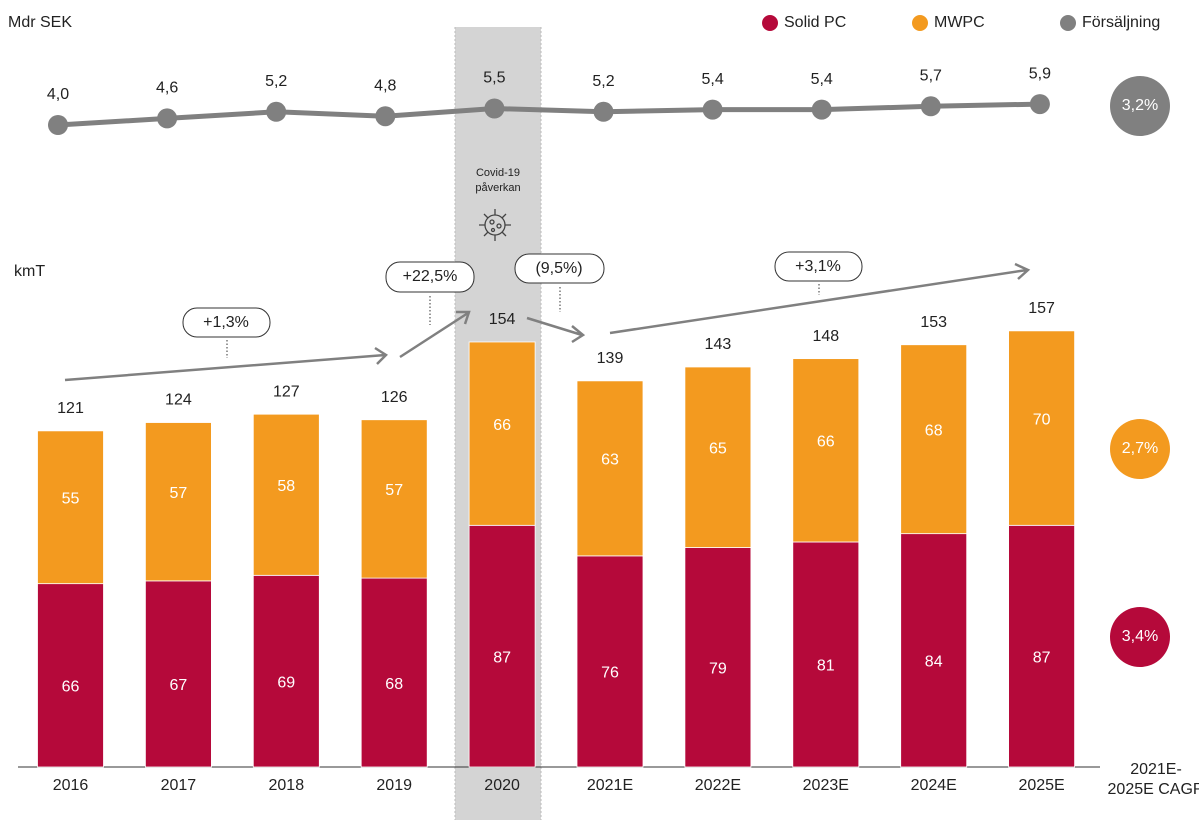 The image size is (1199, 820). I want to click on x-tick-label: 2022E, so click(718, 785).